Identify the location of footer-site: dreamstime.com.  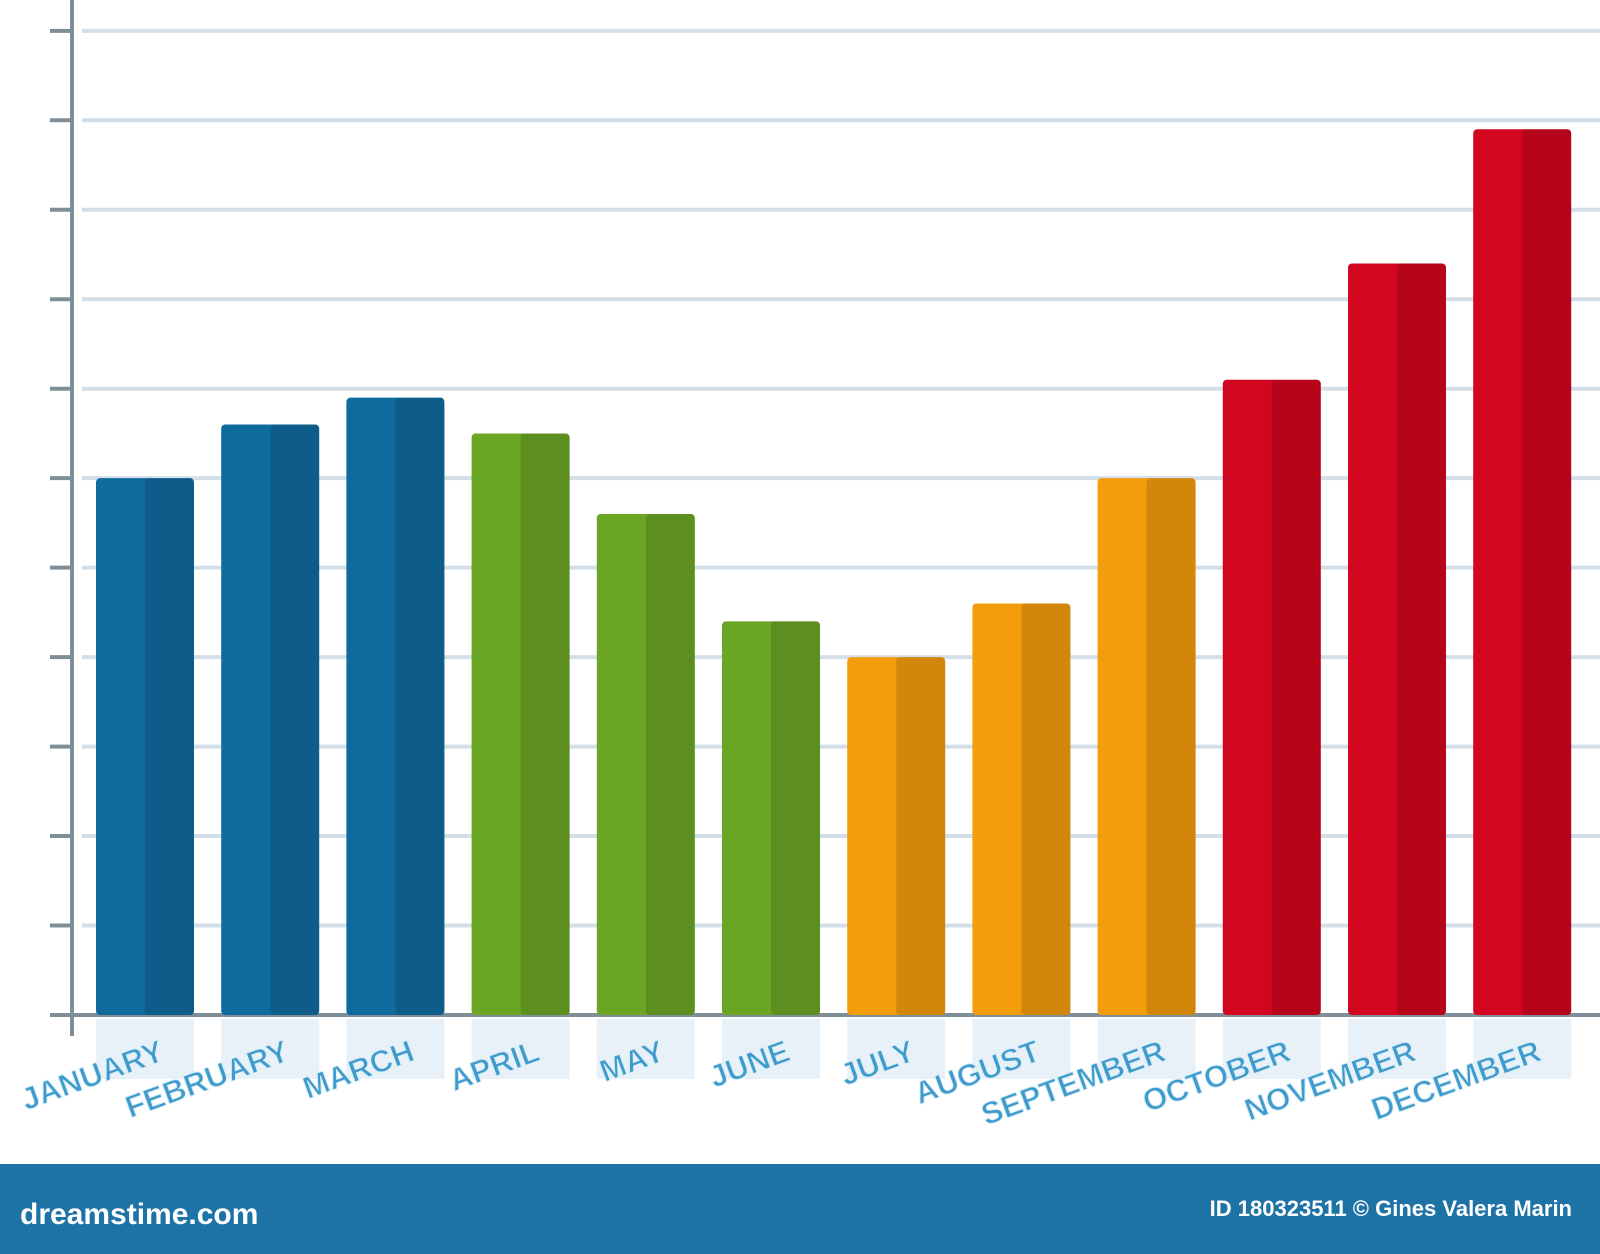
(139, 1214).